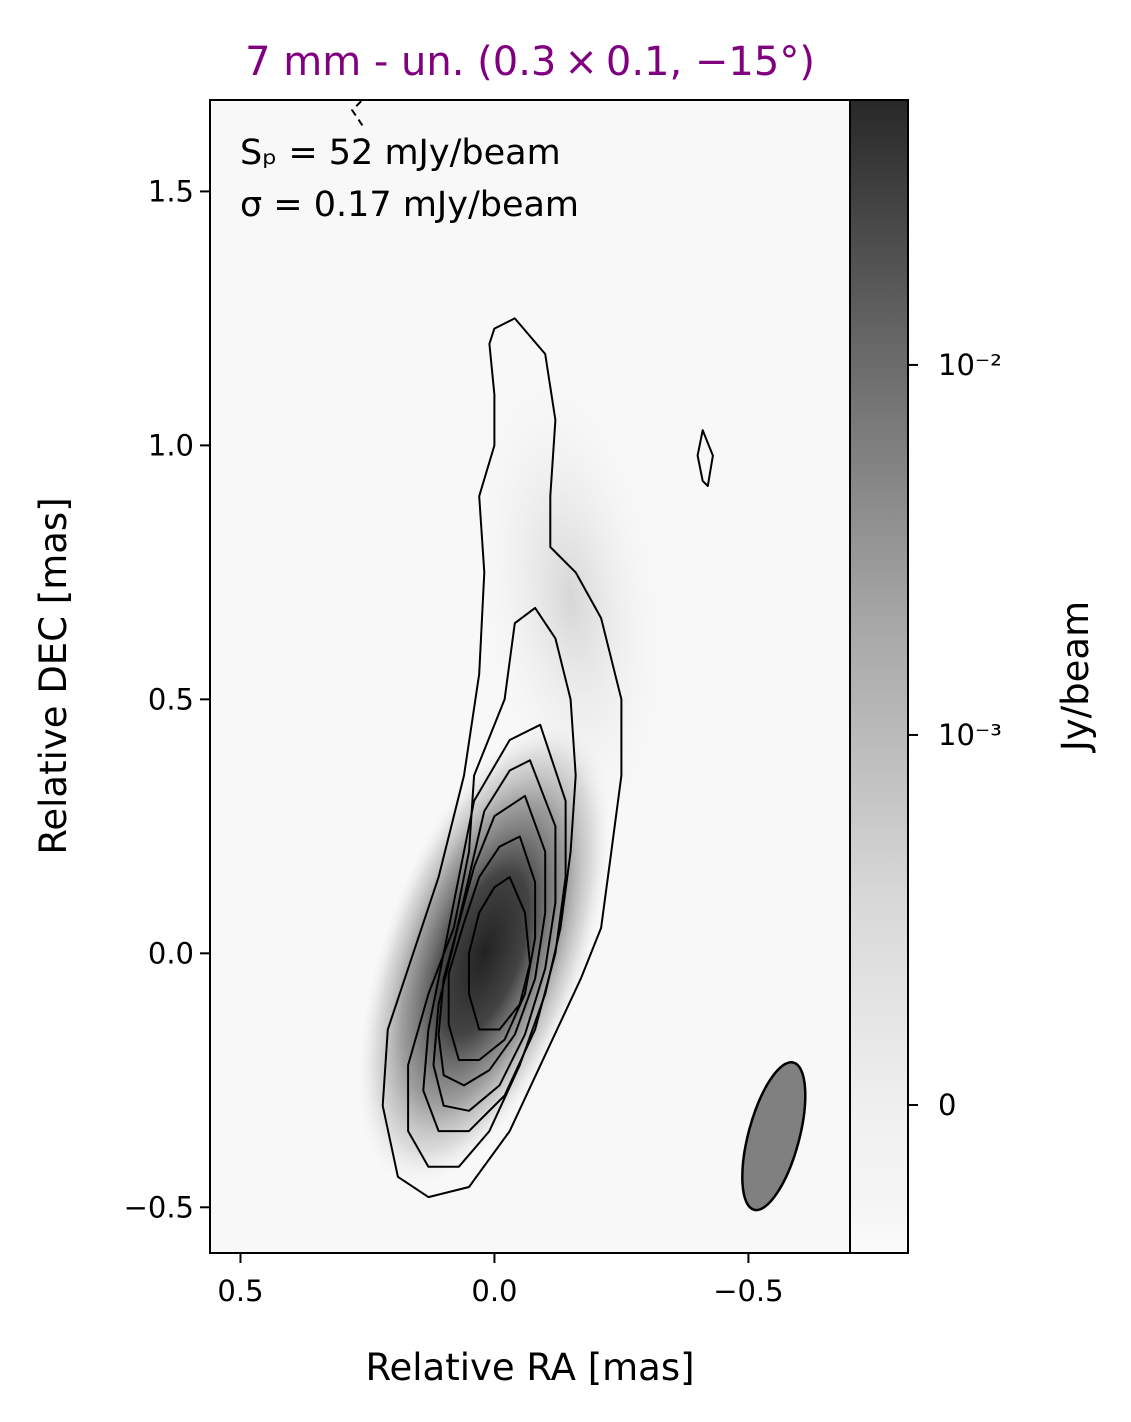 This screenshot has height=1422, width=1131. I want to click on x-tick-label: −0.5, so click(748, 1291).